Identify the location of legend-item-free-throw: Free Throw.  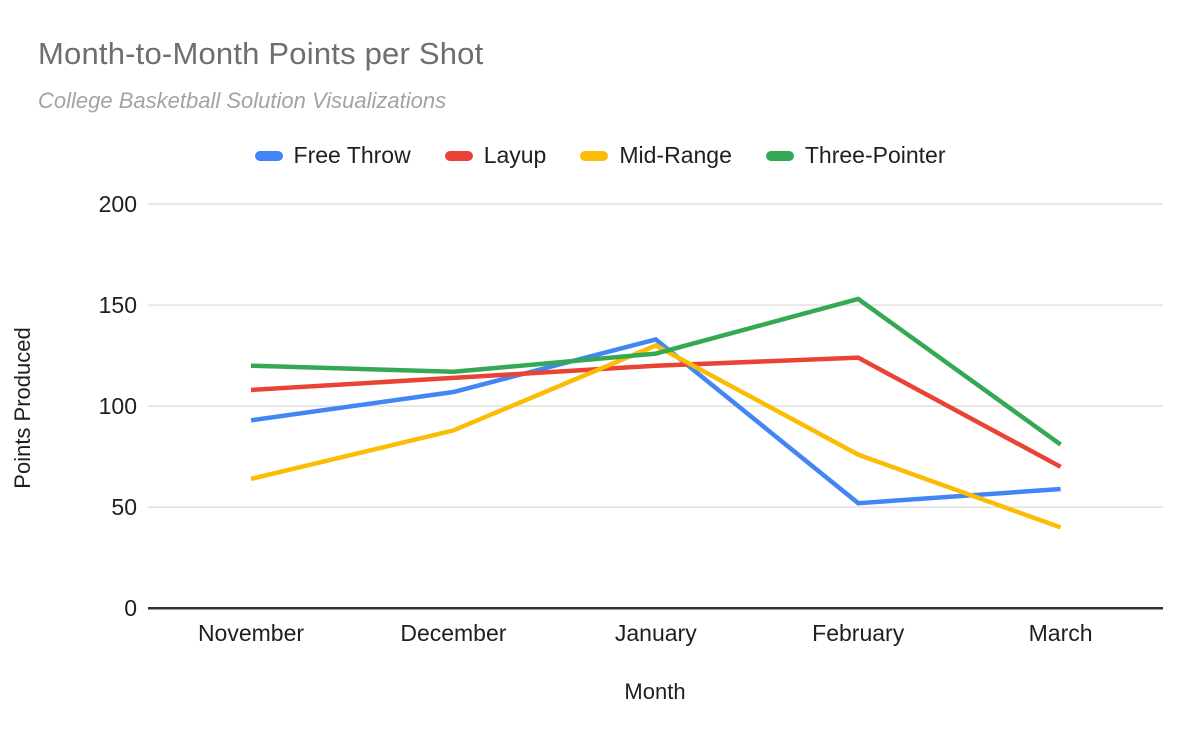
(332, 155).